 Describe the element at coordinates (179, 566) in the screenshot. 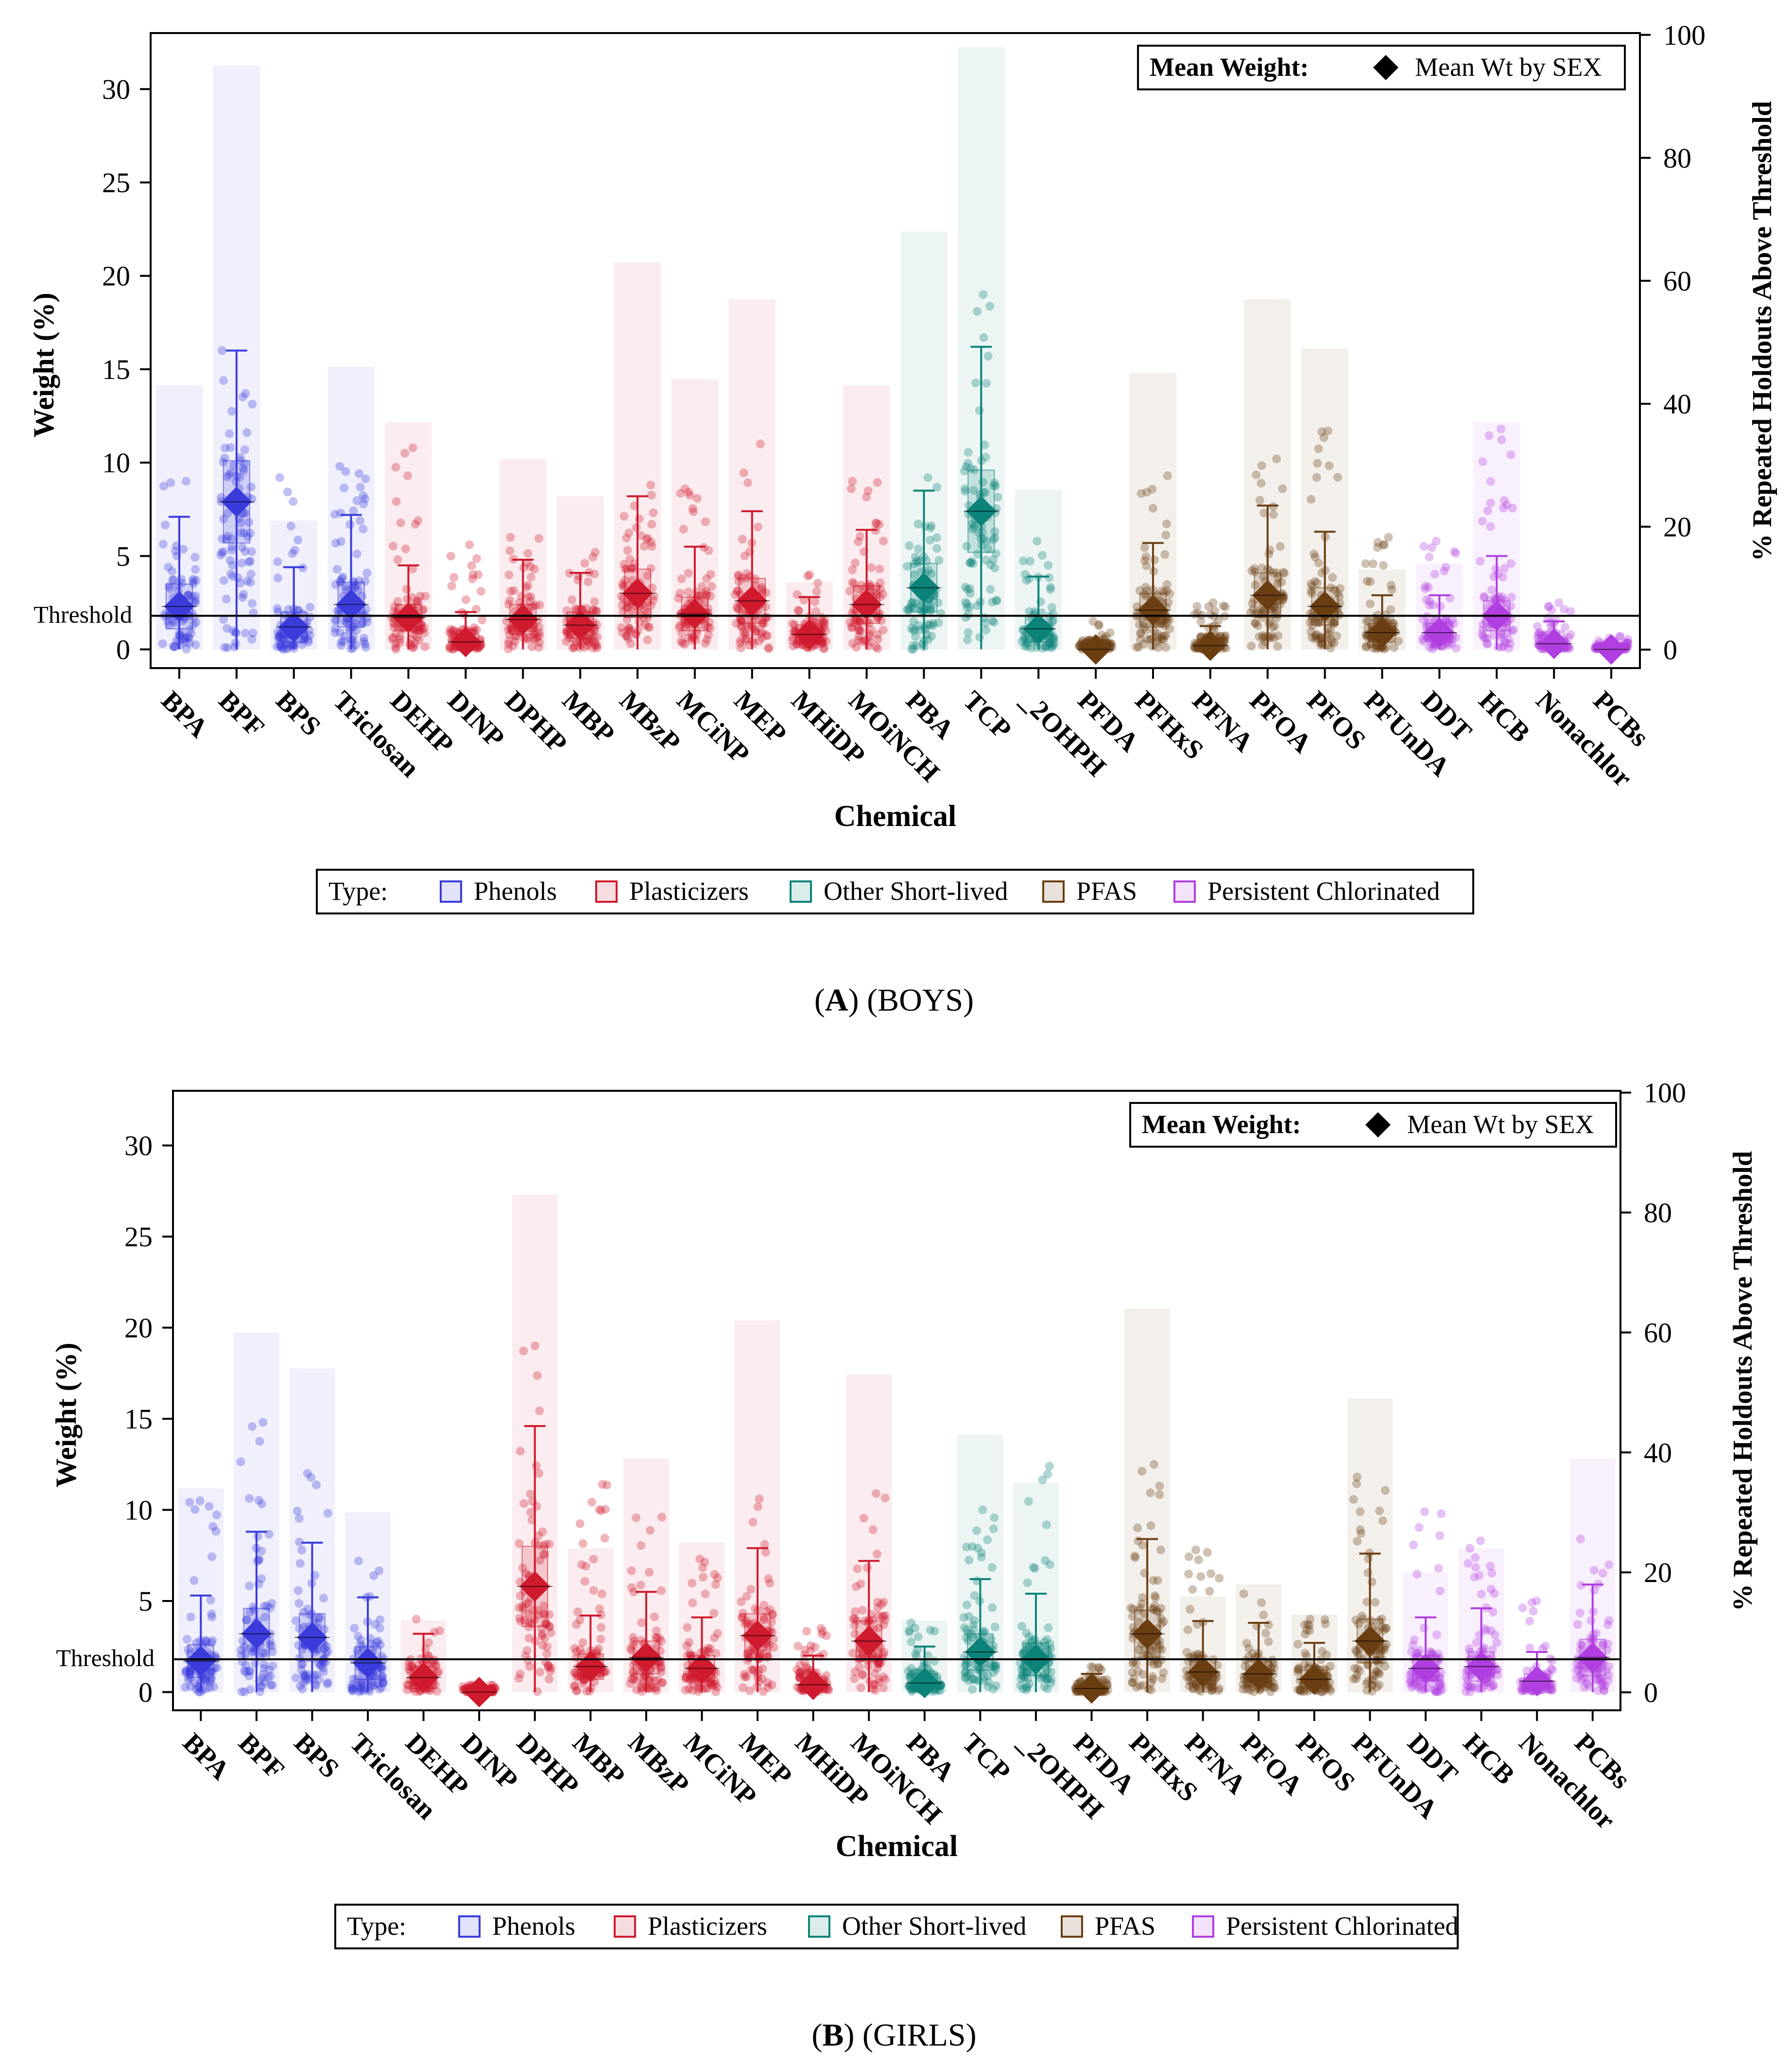

I see `points-bpa` at that location.